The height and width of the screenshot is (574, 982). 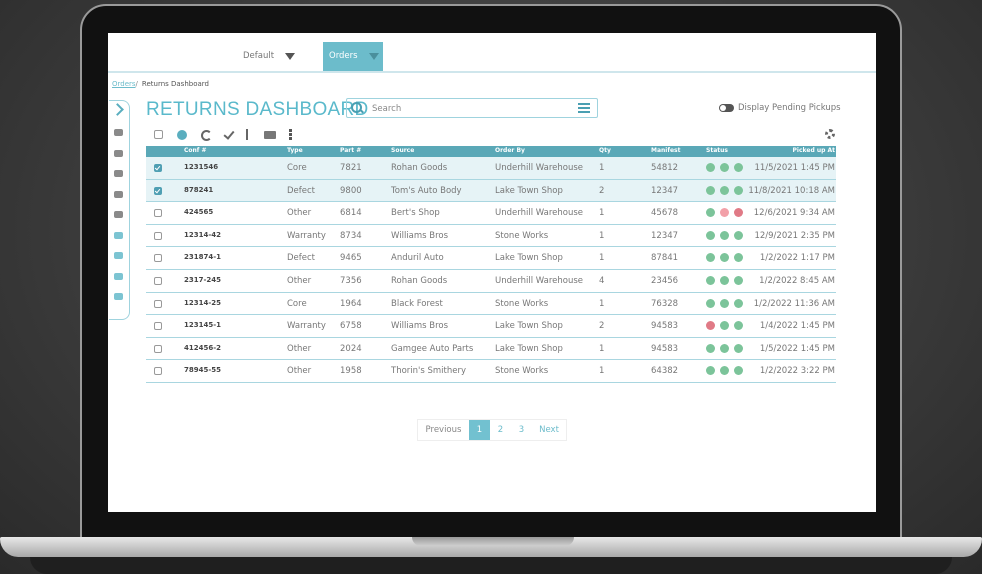 What do you see at coordinates (417, 303) in the screenshot?
I see `table-cell: Black Forest` at bounding box center [417, 303].